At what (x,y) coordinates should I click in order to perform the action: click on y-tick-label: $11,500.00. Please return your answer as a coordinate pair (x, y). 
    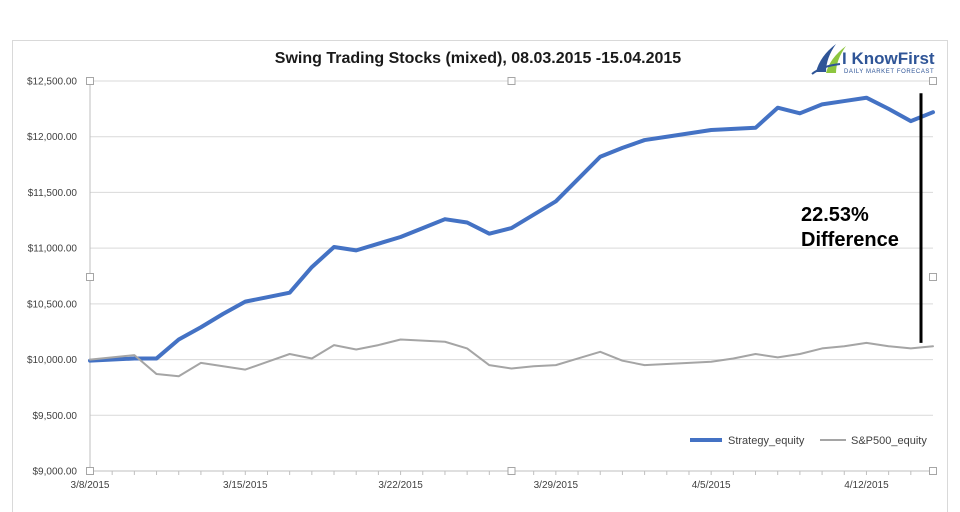
    Looking at the image, I should click on (53, 193).